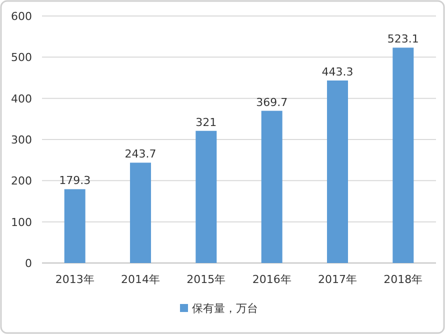 The image size is (445, 334). What do you see at coordinates (21, 57) in the screenshot?
I see `y-tick-label: 500` at bounding box center [21, 57].